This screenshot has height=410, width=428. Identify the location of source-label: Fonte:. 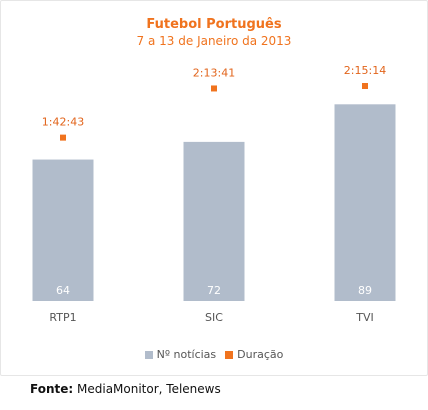
(52, 389).